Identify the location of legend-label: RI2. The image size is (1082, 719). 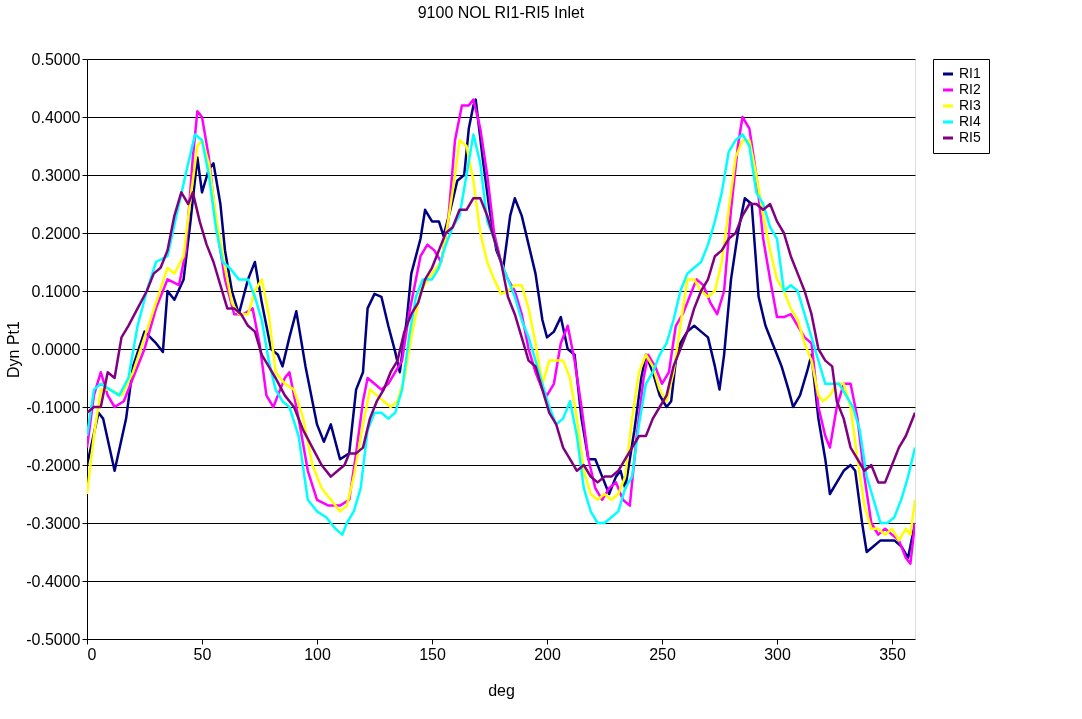
(970, 89).